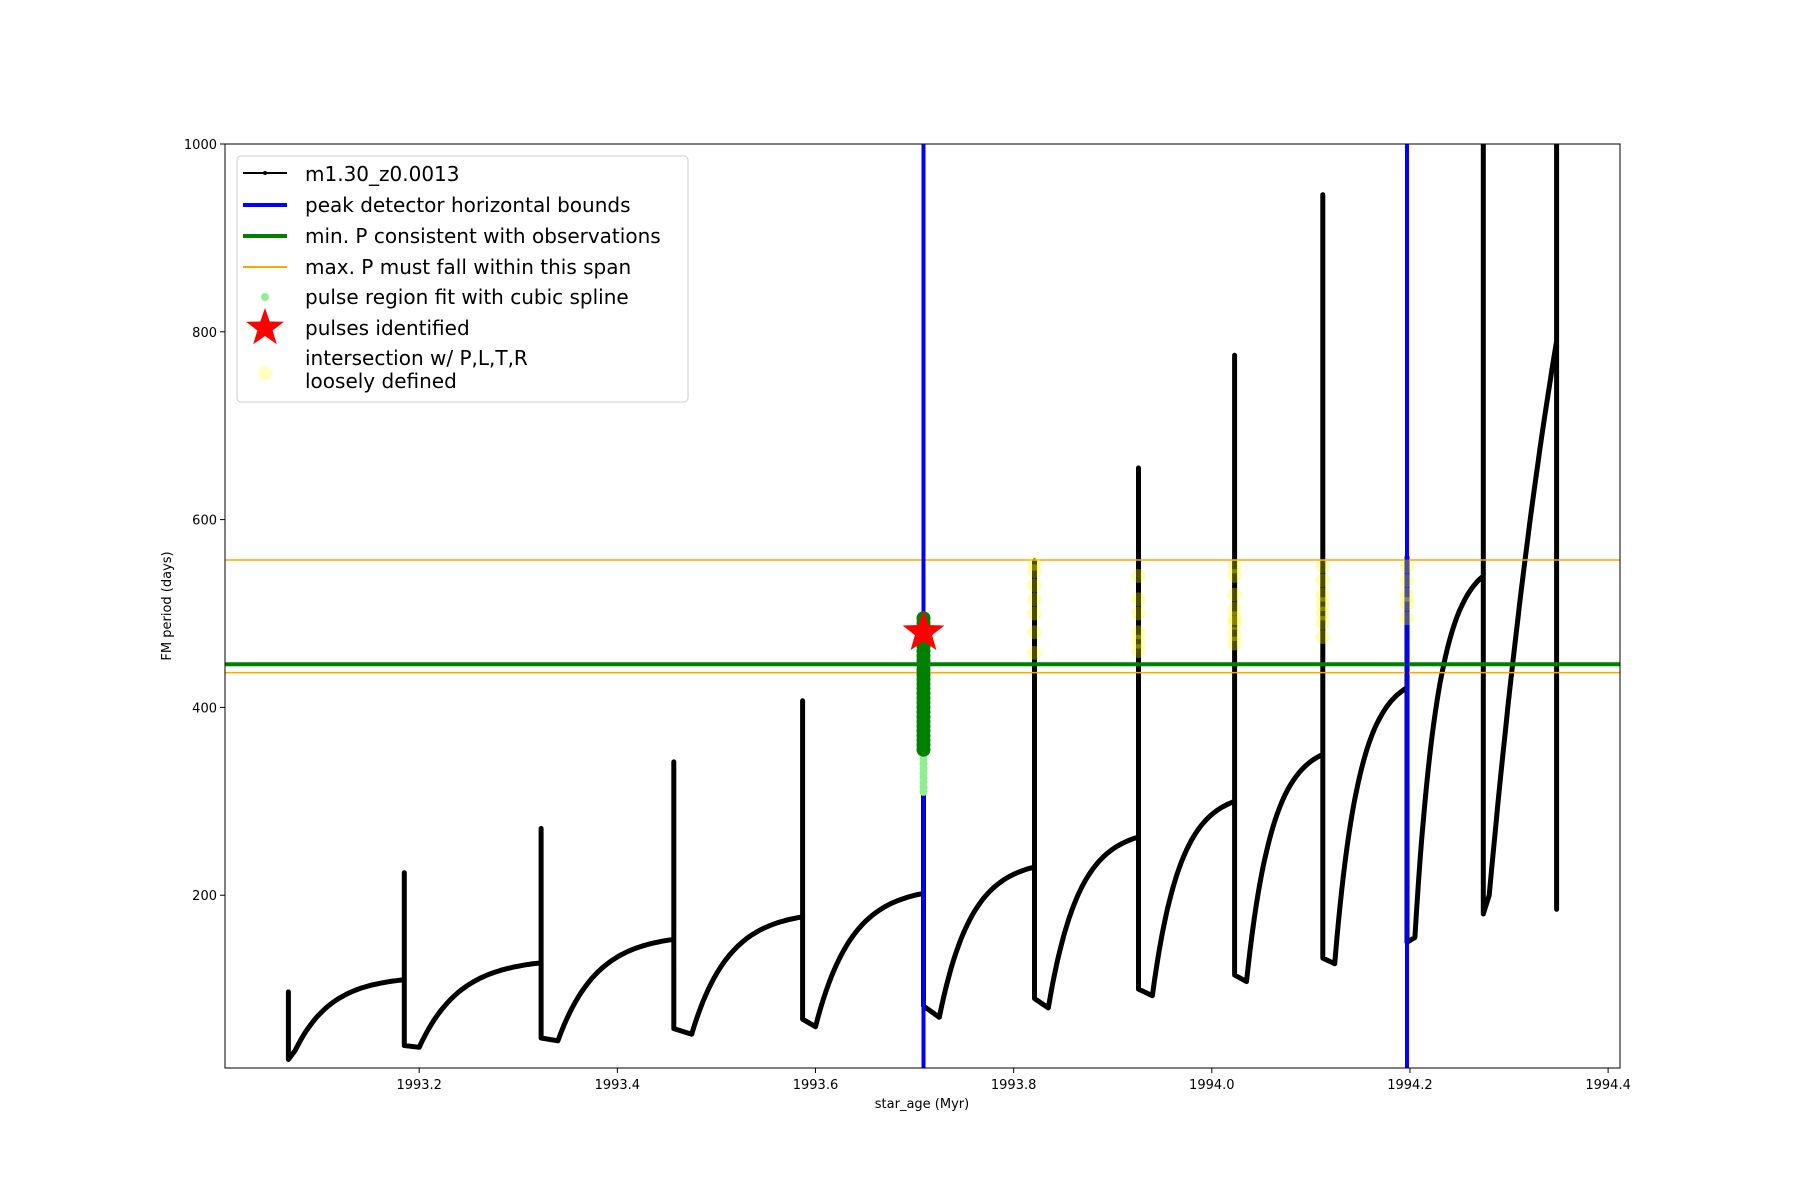 This screenshot has width=1800, height=1200. What do you see at coordinates (1608, 1085) in the screenshot?
I see `x-tick-label: 1994.4` at bounding box center [1608, 1085].